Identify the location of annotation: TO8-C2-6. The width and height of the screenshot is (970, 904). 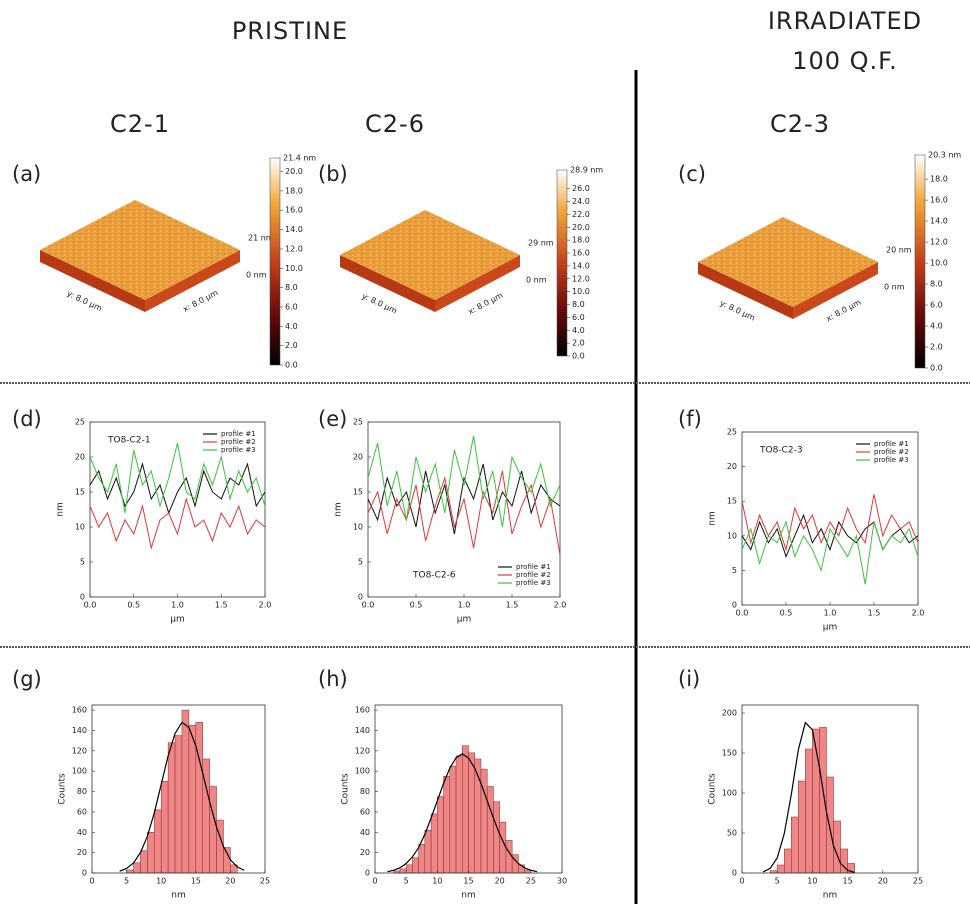
(434, 576).